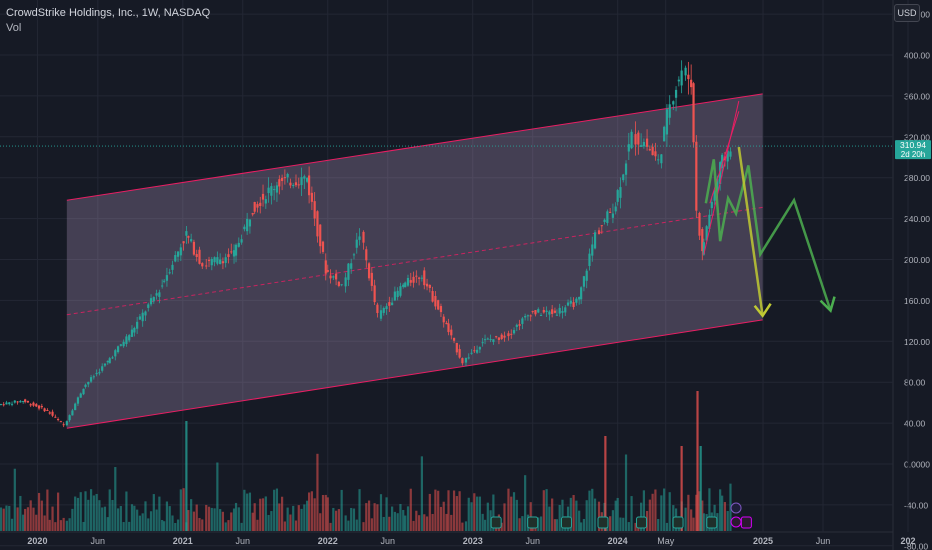  Describe the element at coordinates (768, 235) in the screenshot. I see `projection-path-green` at that location.